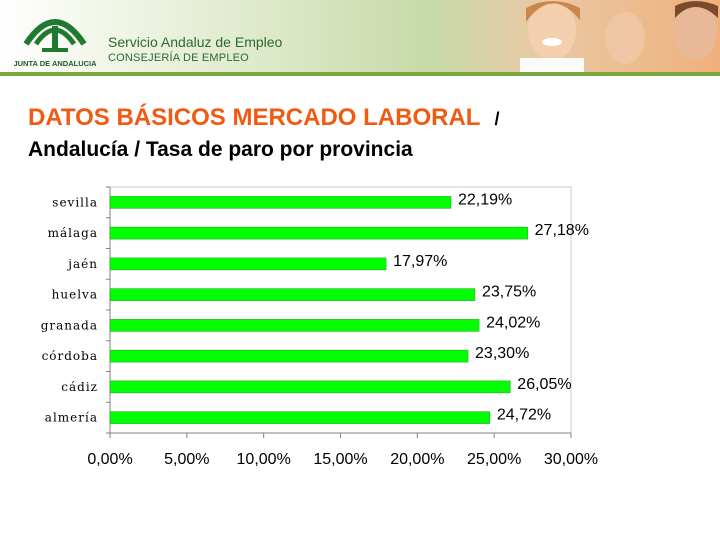 Image resolution: width=720 pixels, height=540 pixels. I want to click on value-label: 23,75%, so click(509, 292).